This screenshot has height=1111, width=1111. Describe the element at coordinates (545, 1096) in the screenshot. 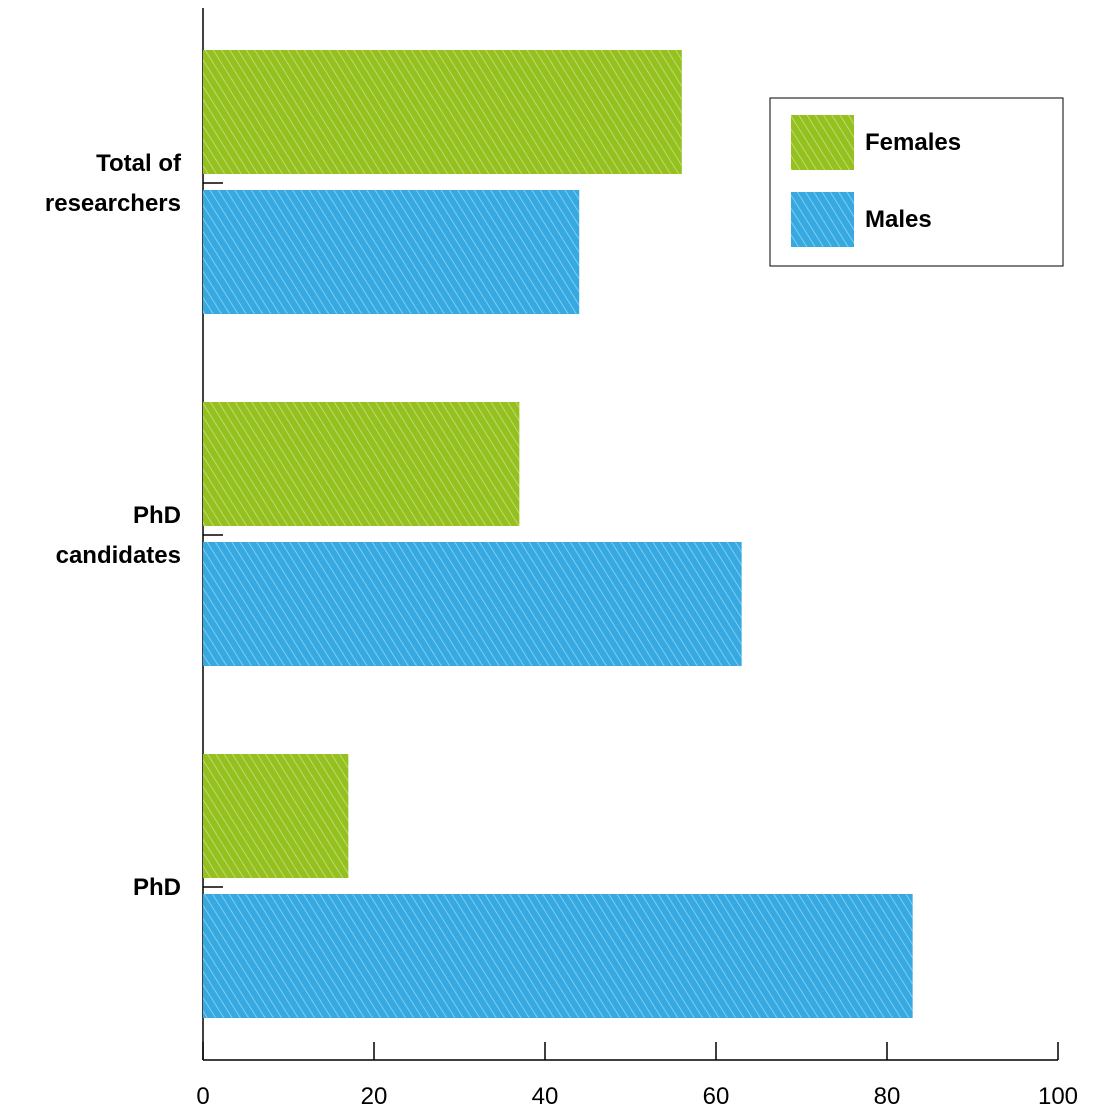

I see `x-tick-label: 40` at that location.